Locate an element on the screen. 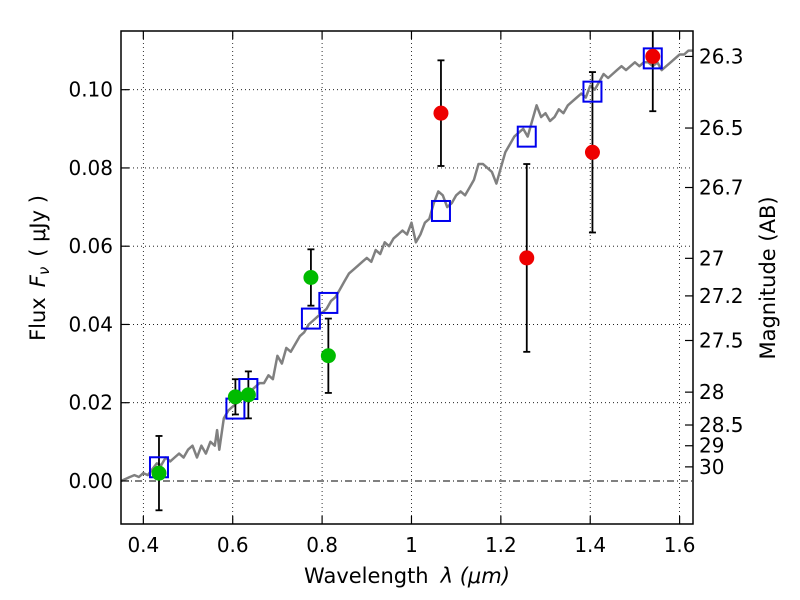 This screenshot has width=800, height=600. y2-tick-label: 29 is located at coordinates (711, 446).